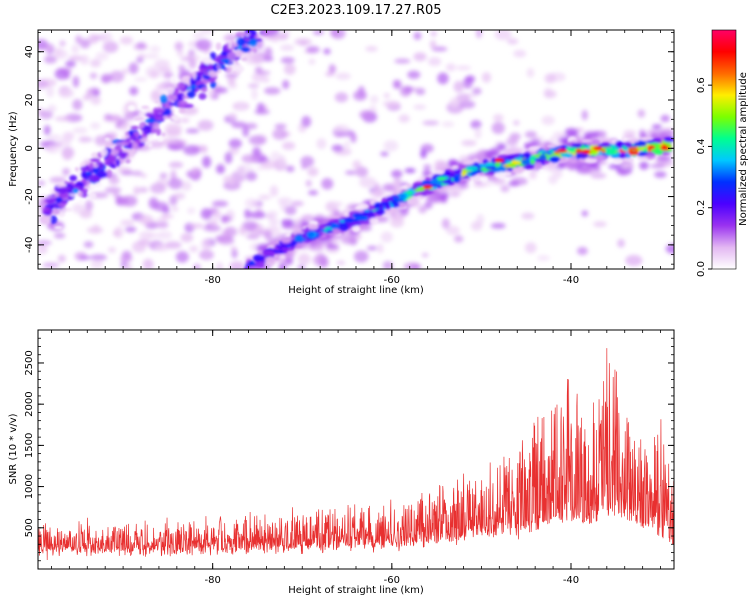 This screenshot has width=750, height=600. I want to click on heatmap-y-tick: -20, so click(349, 196).